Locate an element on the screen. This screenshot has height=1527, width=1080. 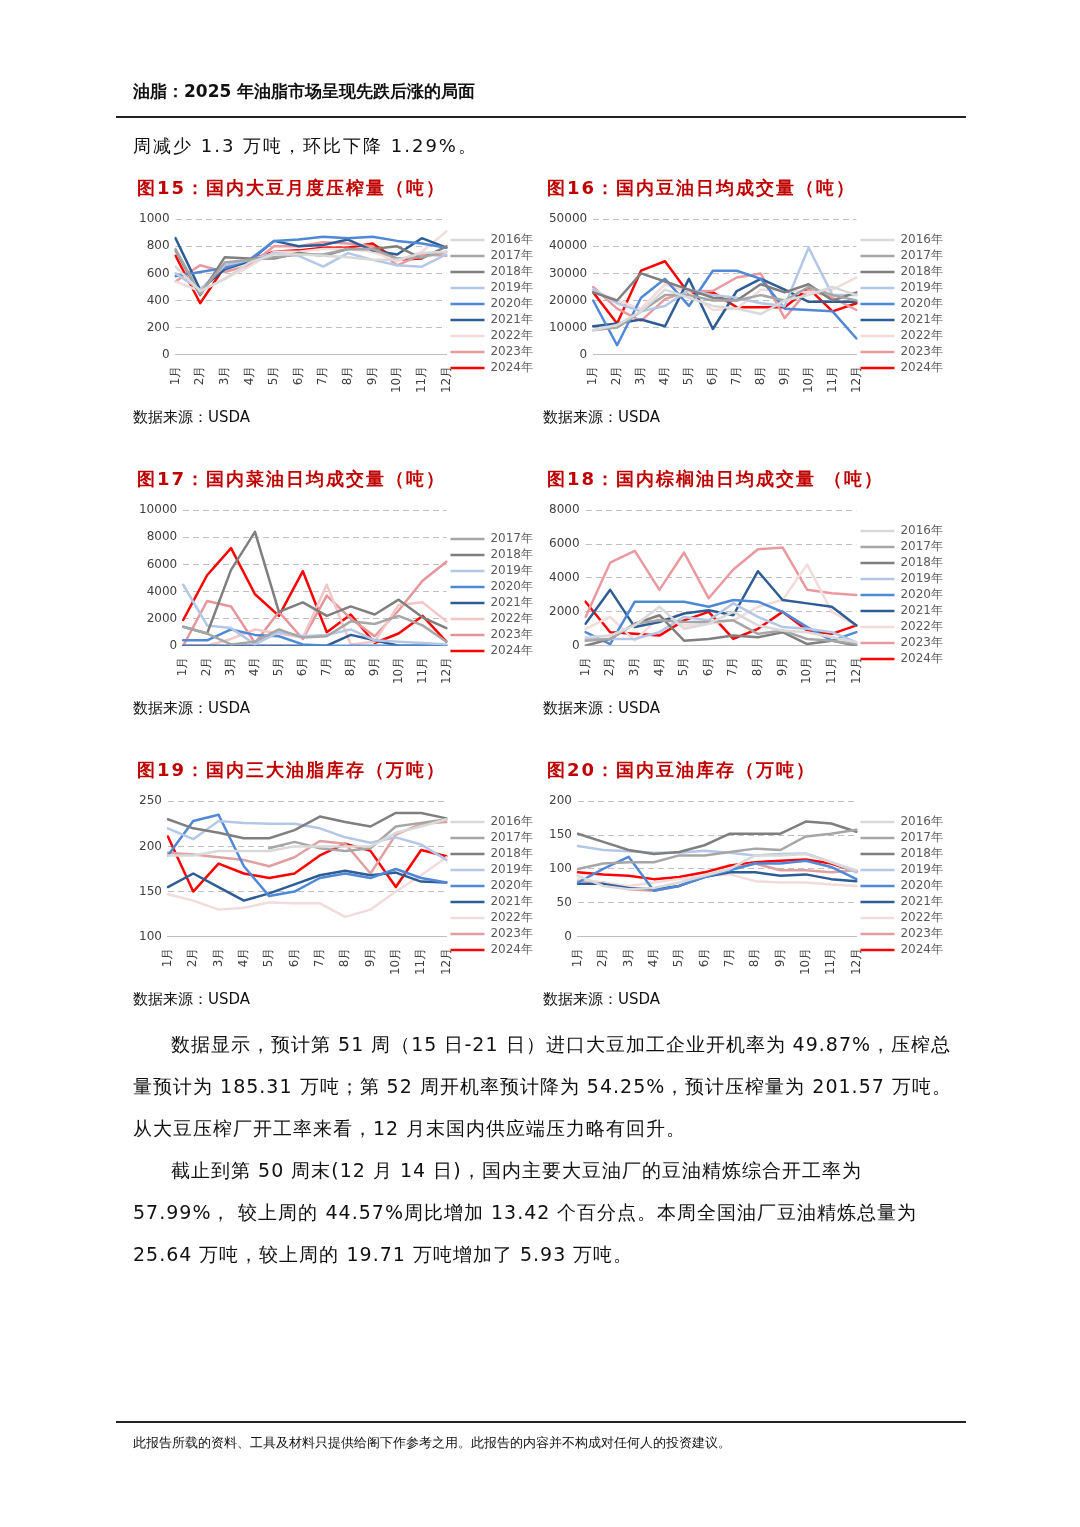
chart-title: 图18：国内棕榈油日均成交量 （吨） is located at coordinates (716, 479).